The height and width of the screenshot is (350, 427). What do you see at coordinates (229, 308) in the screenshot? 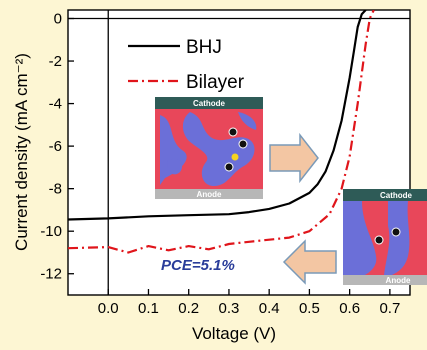
I see `x-tick-label: 0.3` at bounding box center [229, 308].